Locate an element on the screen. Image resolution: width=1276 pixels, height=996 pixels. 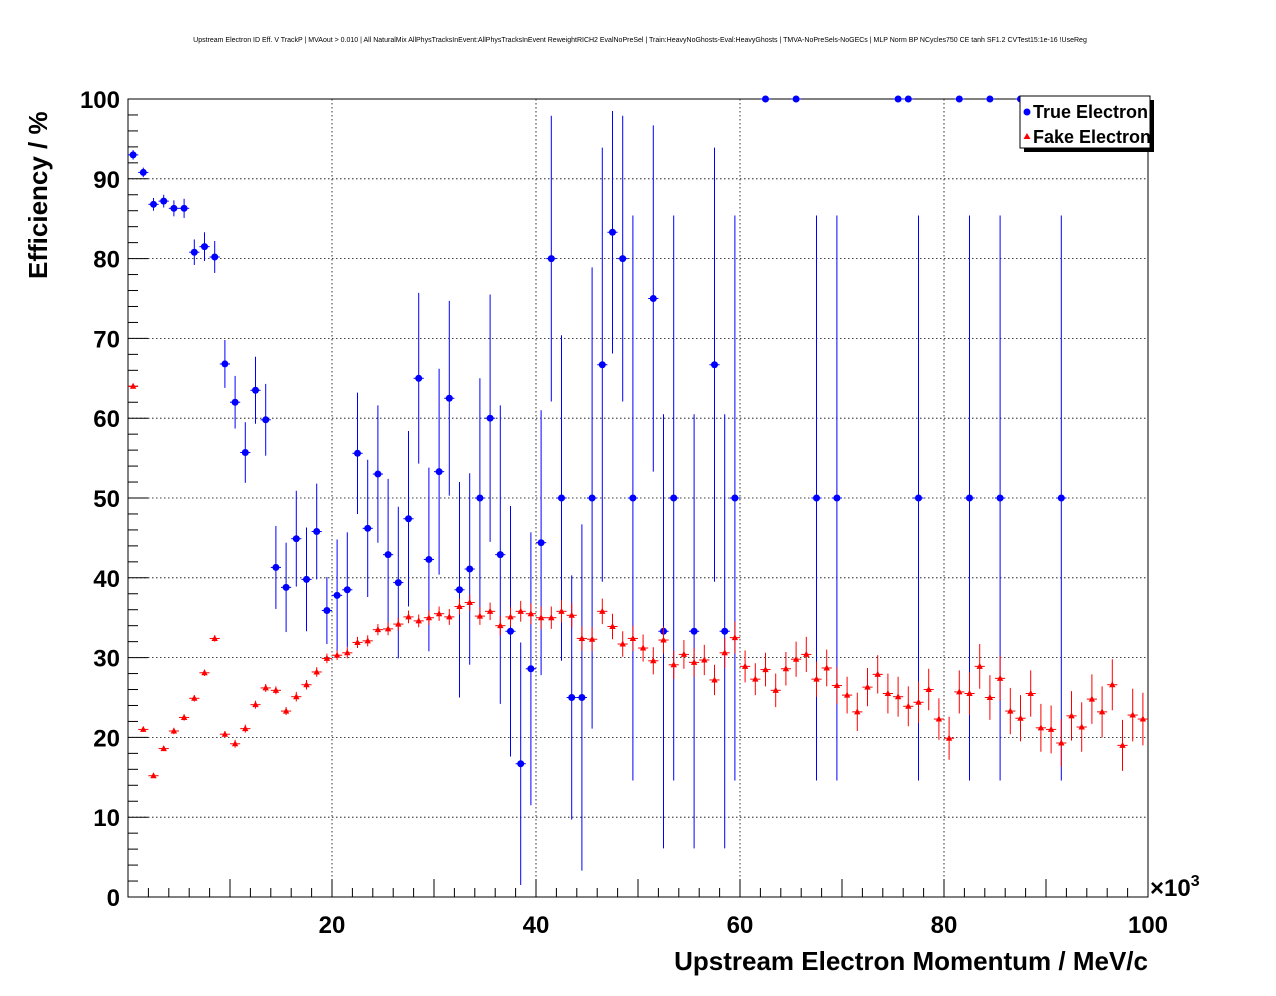
legend-label-fake-electron: Fake Electron is located at coordinates (1092, 137).